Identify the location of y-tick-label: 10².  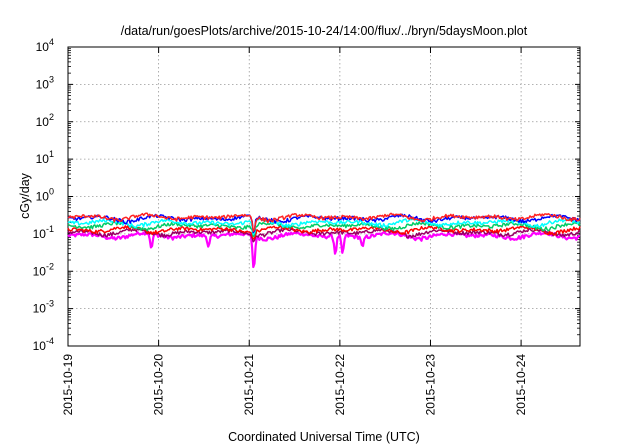
(45, 120).